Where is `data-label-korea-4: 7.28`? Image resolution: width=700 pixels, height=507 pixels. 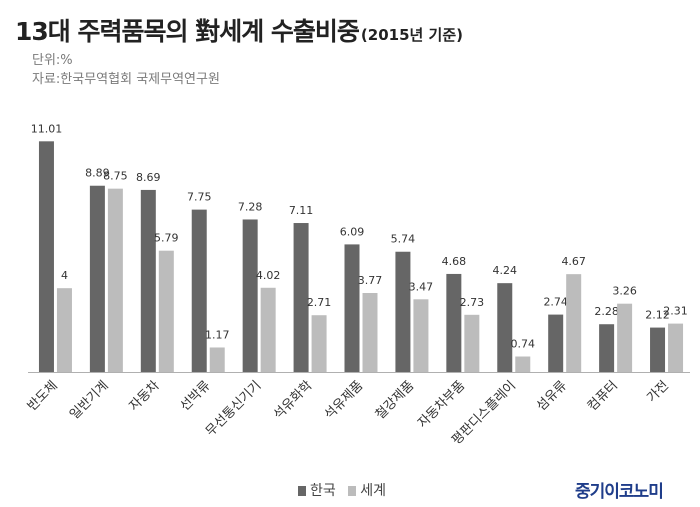 data-label-korea-4: 7.28 is located at coordinates (250, 206).